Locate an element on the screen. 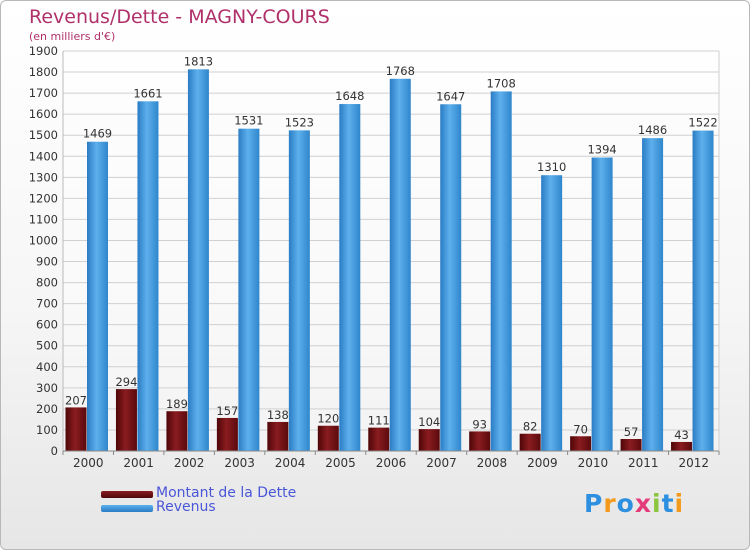 This screenshot has height=550, width=750. data-label-dette: 189 is located at coordinates (177, 404).